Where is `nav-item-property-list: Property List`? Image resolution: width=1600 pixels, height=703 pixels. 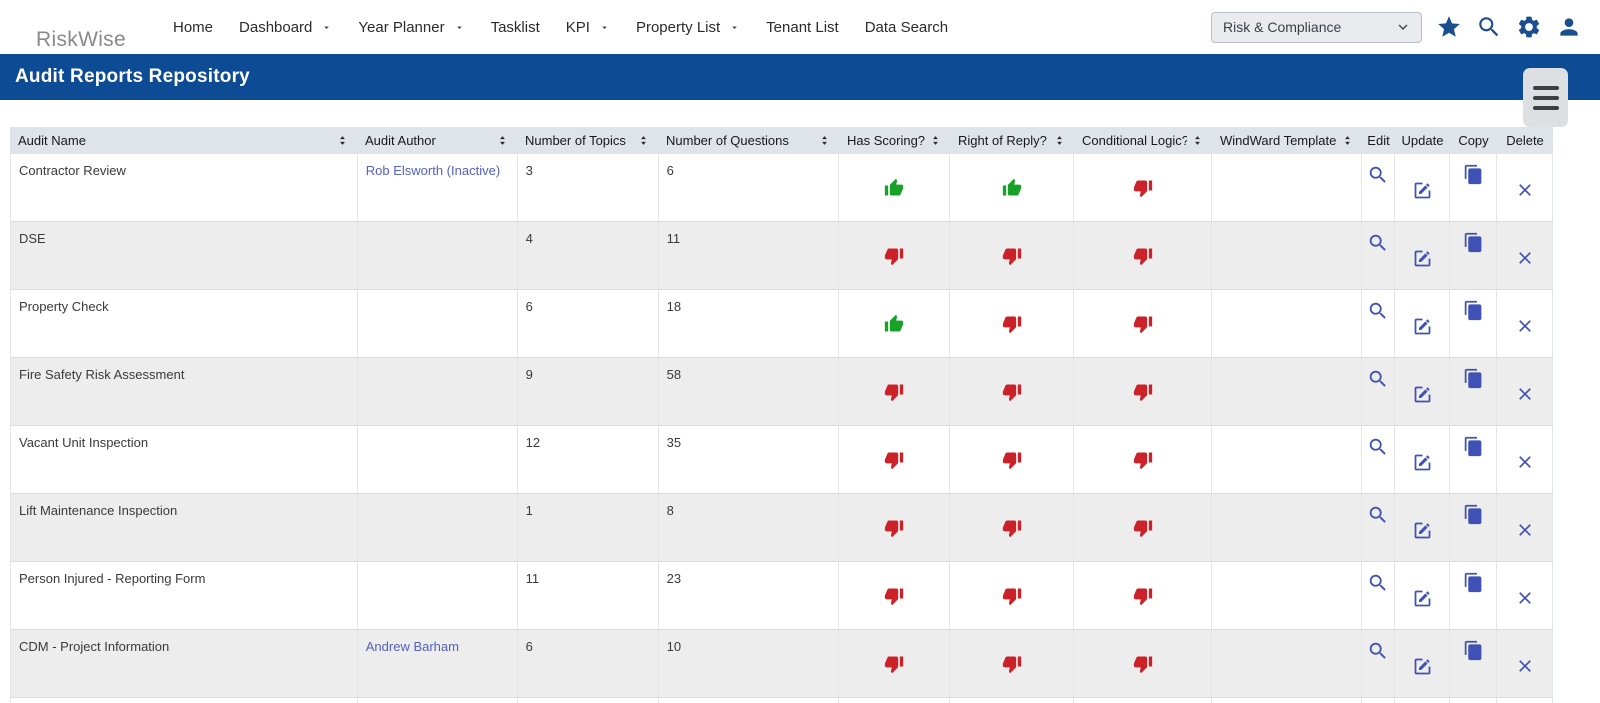
nav-item-property-list: Property List is located at coordinates (688, 27).